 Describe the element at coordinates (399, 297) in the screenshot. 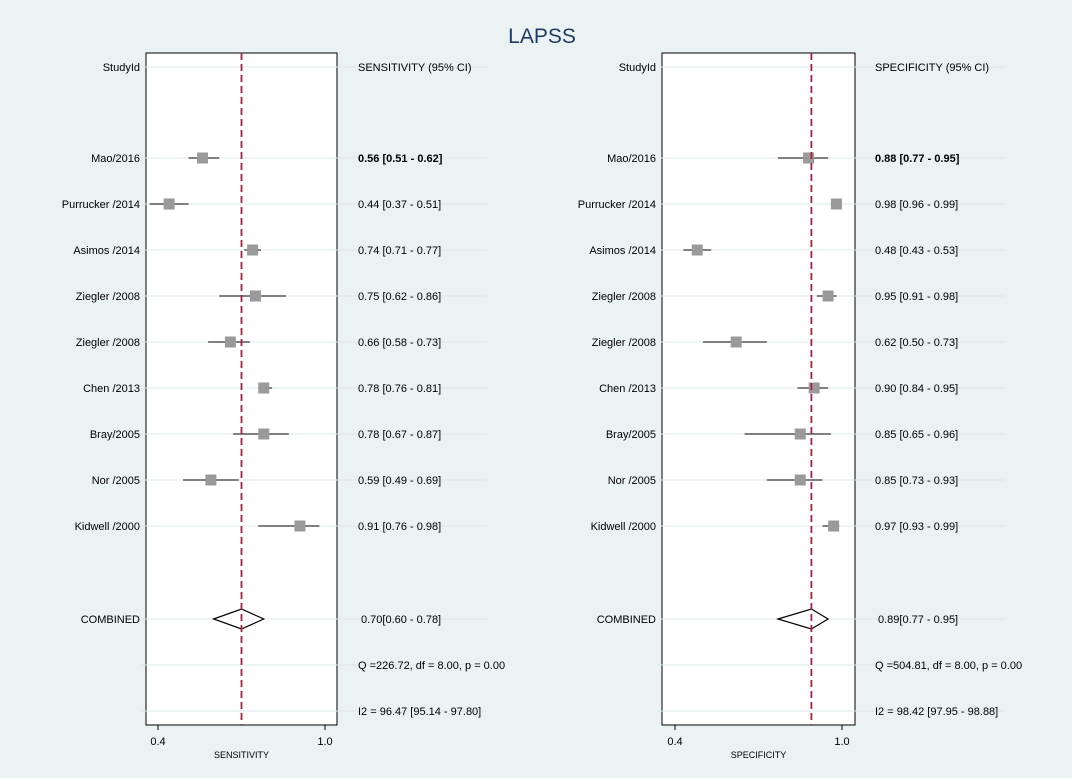

I see `estimate-ci-label: 0.75 [0.62 - 0.86]` at that location.